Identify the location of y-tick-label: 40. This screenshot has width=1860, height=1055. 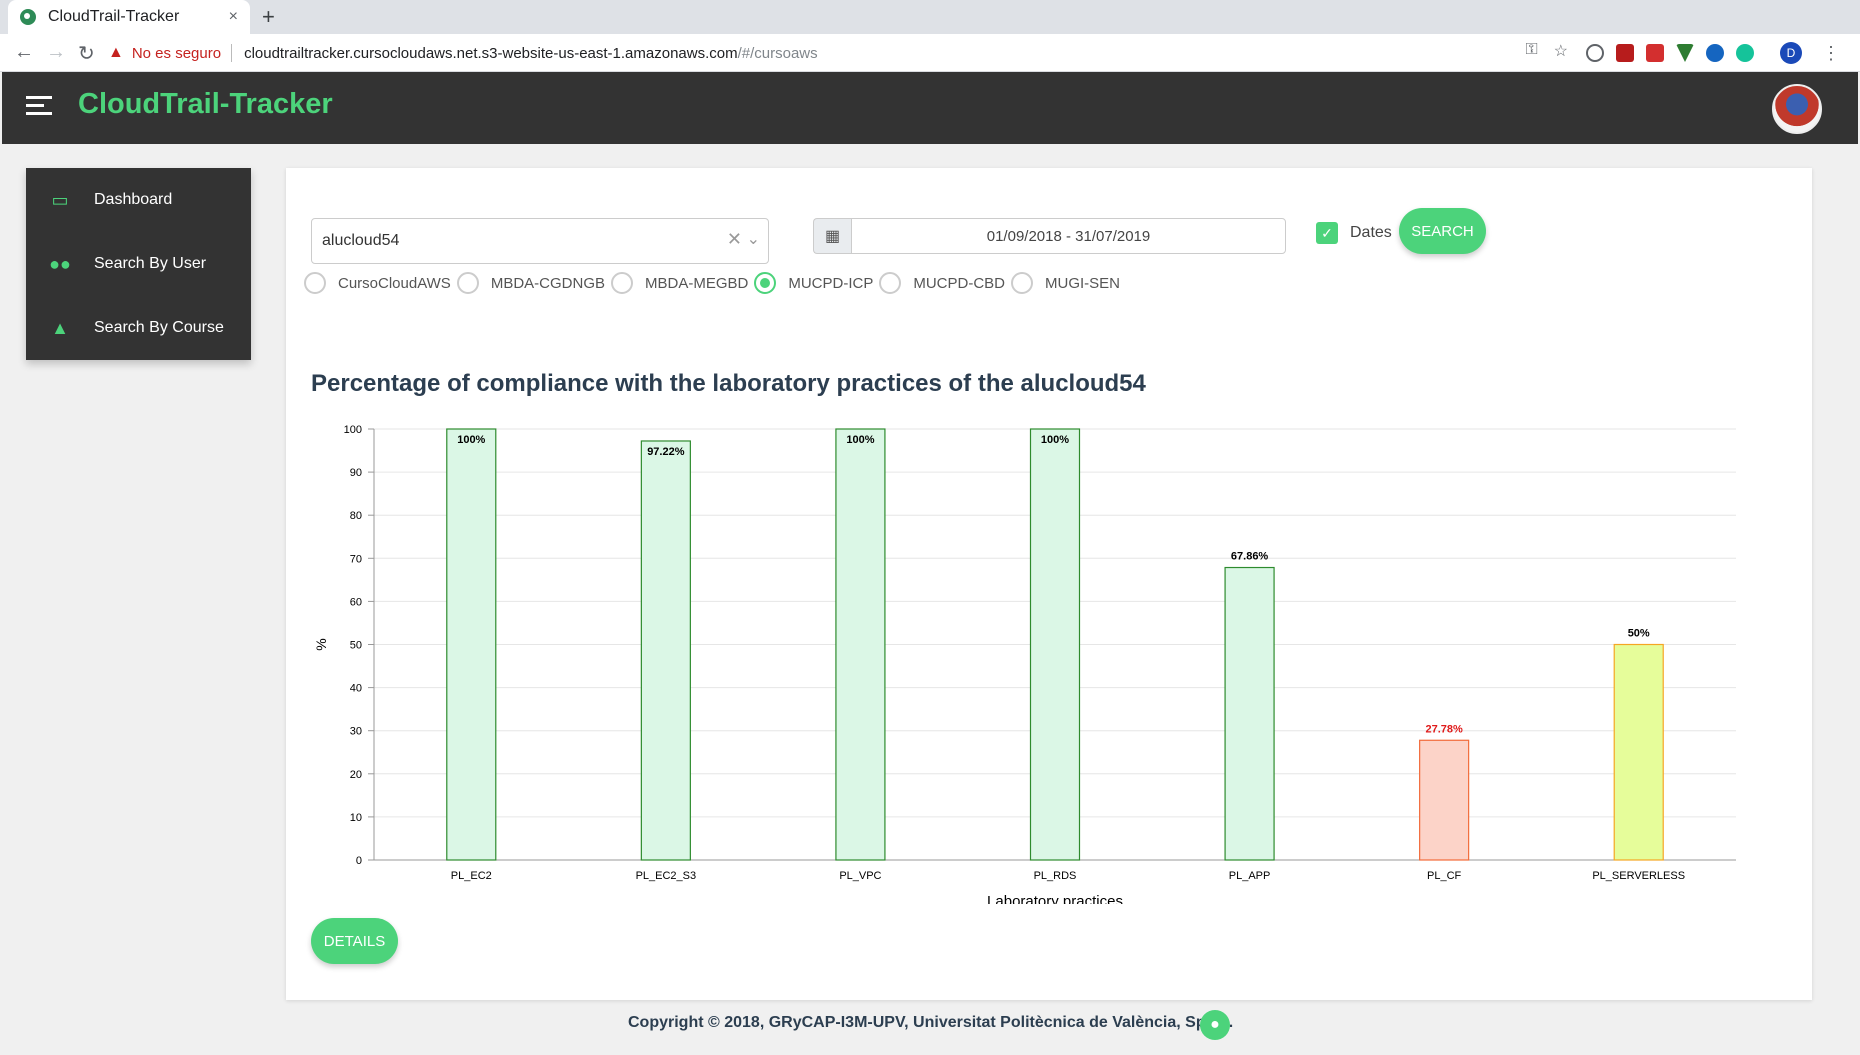
(356, 689).